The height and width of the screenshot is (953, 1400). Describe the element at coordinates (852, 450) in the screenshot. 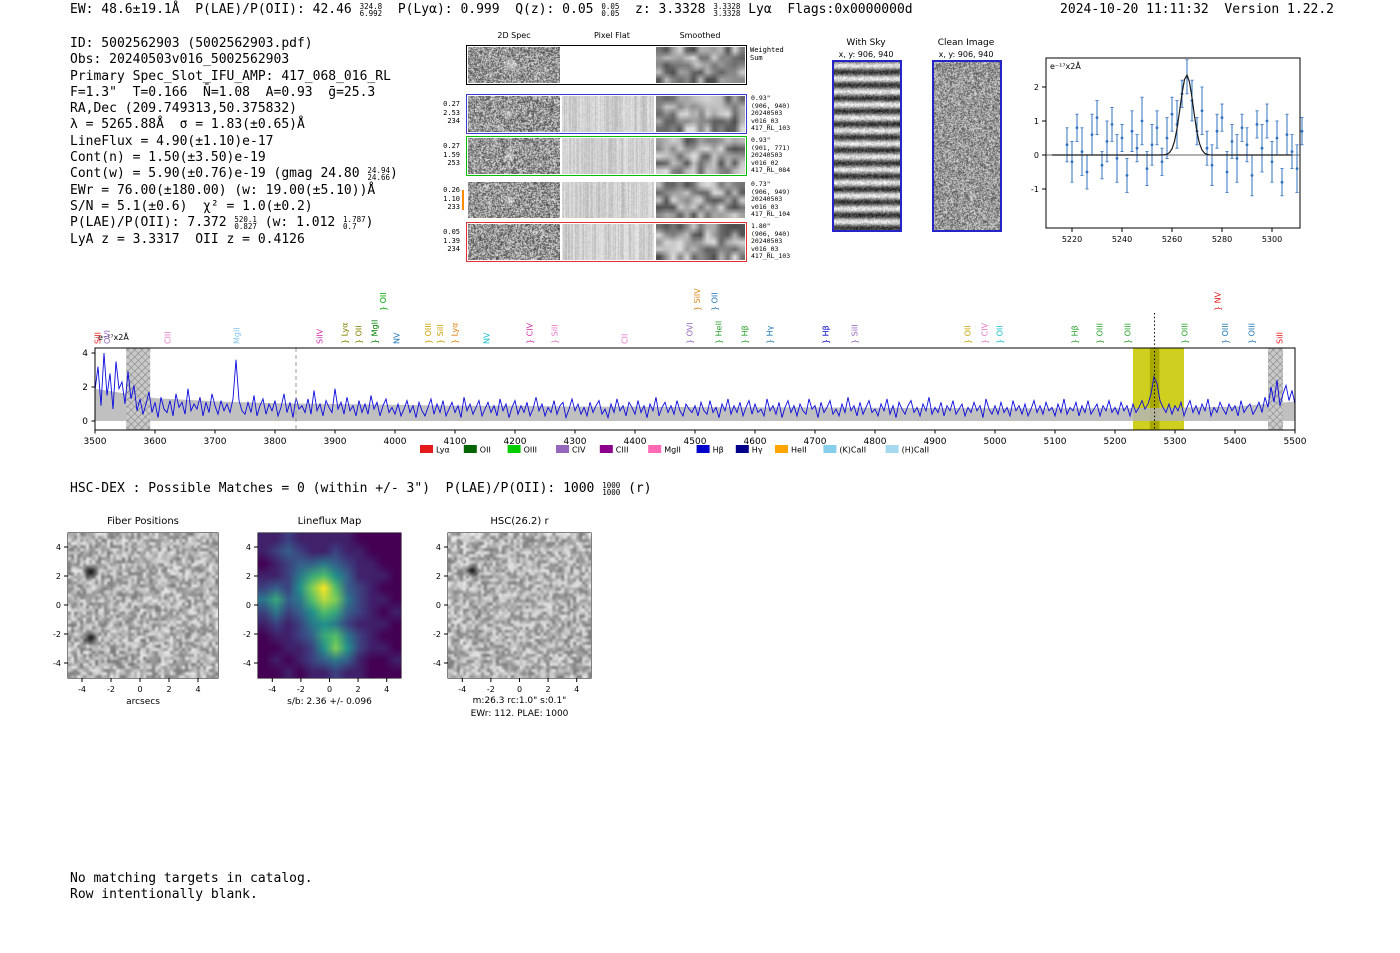

I see `legend-label: (K)CaII` at that location.